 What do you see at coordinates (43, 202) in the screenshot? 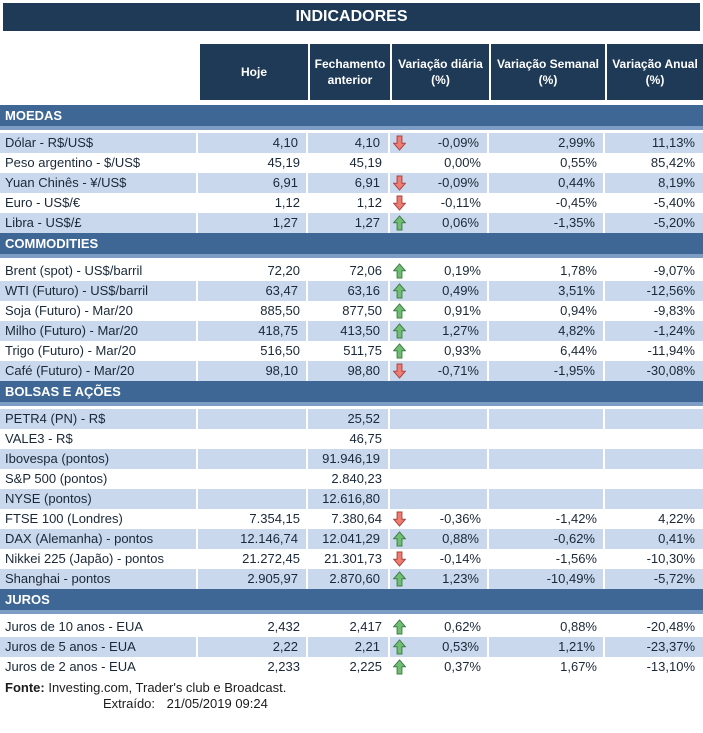
I see `row-label: Euro - US$/€` at bounding box center [43, 202].